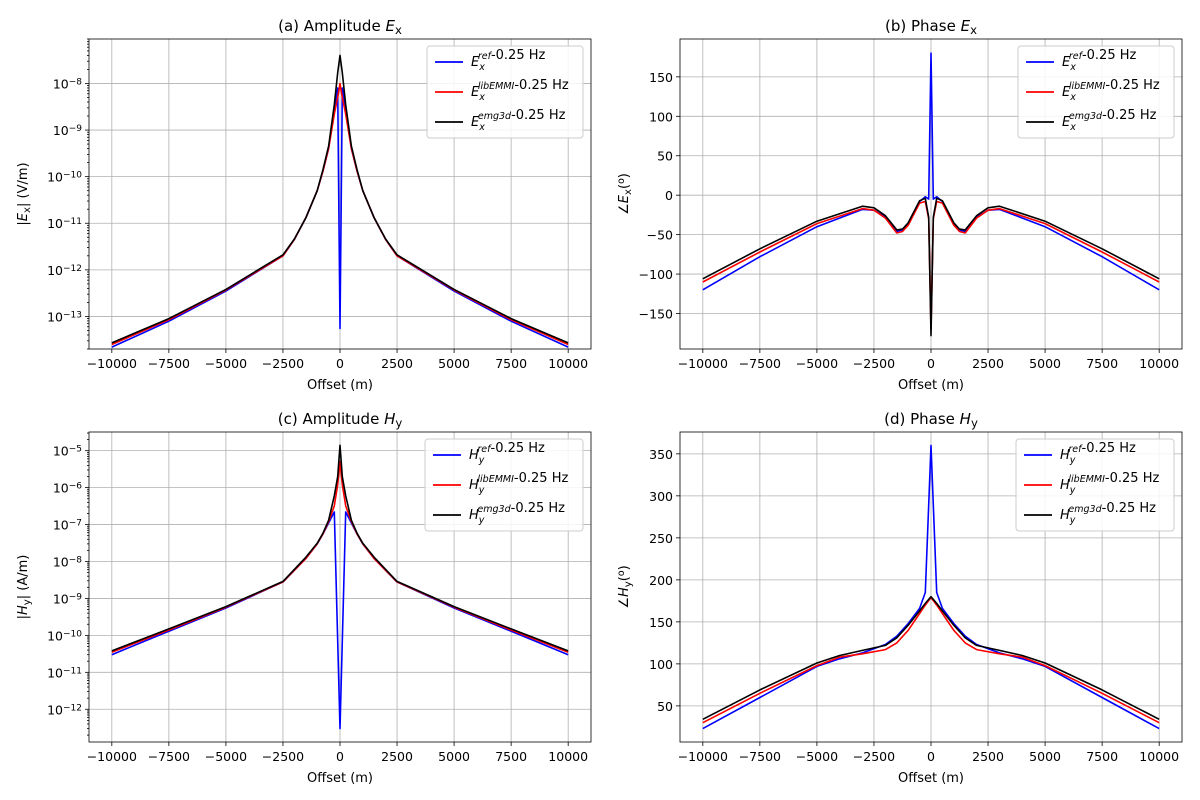 This screenshot has width=1200, height=800. Describe the element at coordinates (75, 524) in the screenshot. I see `superscript: −7` at that location.